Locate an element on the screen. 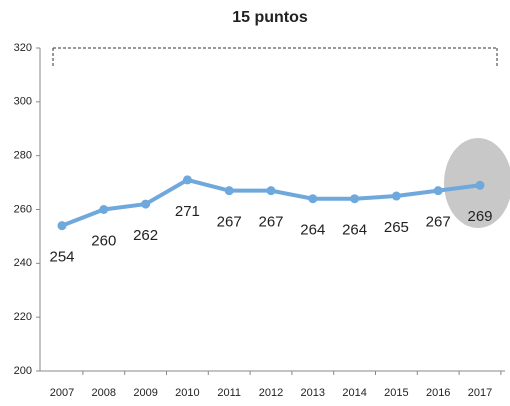 The width and height of the screenshot is (510, 406). data-label: 254 is located at coordinates (61, 257).